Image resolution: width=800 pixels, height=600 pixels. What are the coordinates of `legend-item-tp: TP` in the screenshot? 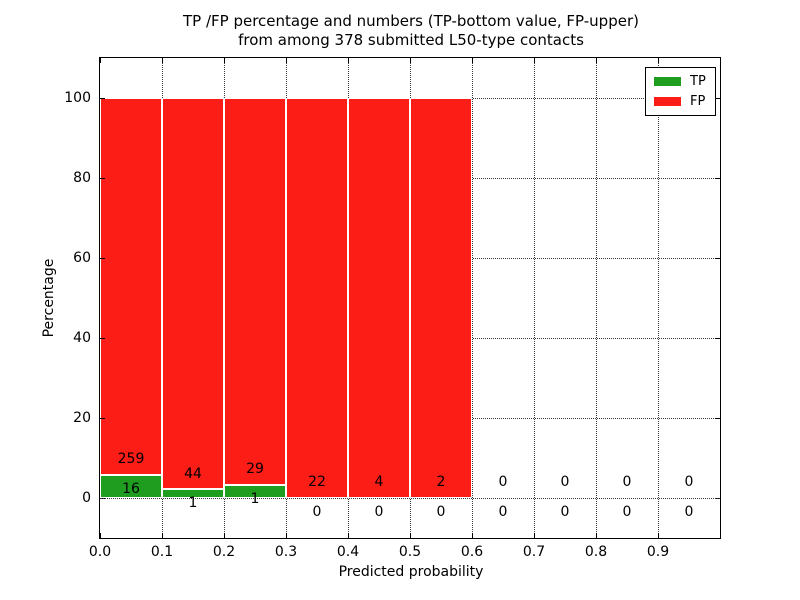 It's located at (680, 81).